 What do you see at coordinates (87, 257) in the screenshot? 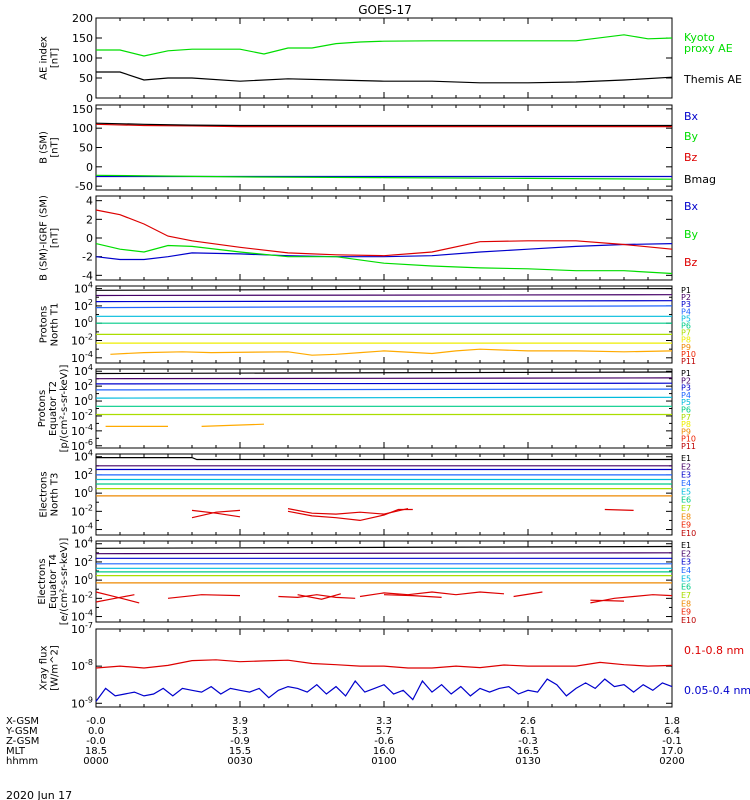
I see `y-tick-label: -2` at bounding box center [87, 257].